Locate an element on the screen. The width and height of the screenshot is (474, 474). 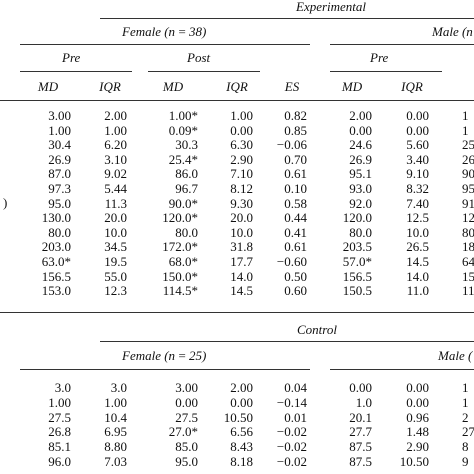
cell: 6.20 is located at coordinates (115, 145).